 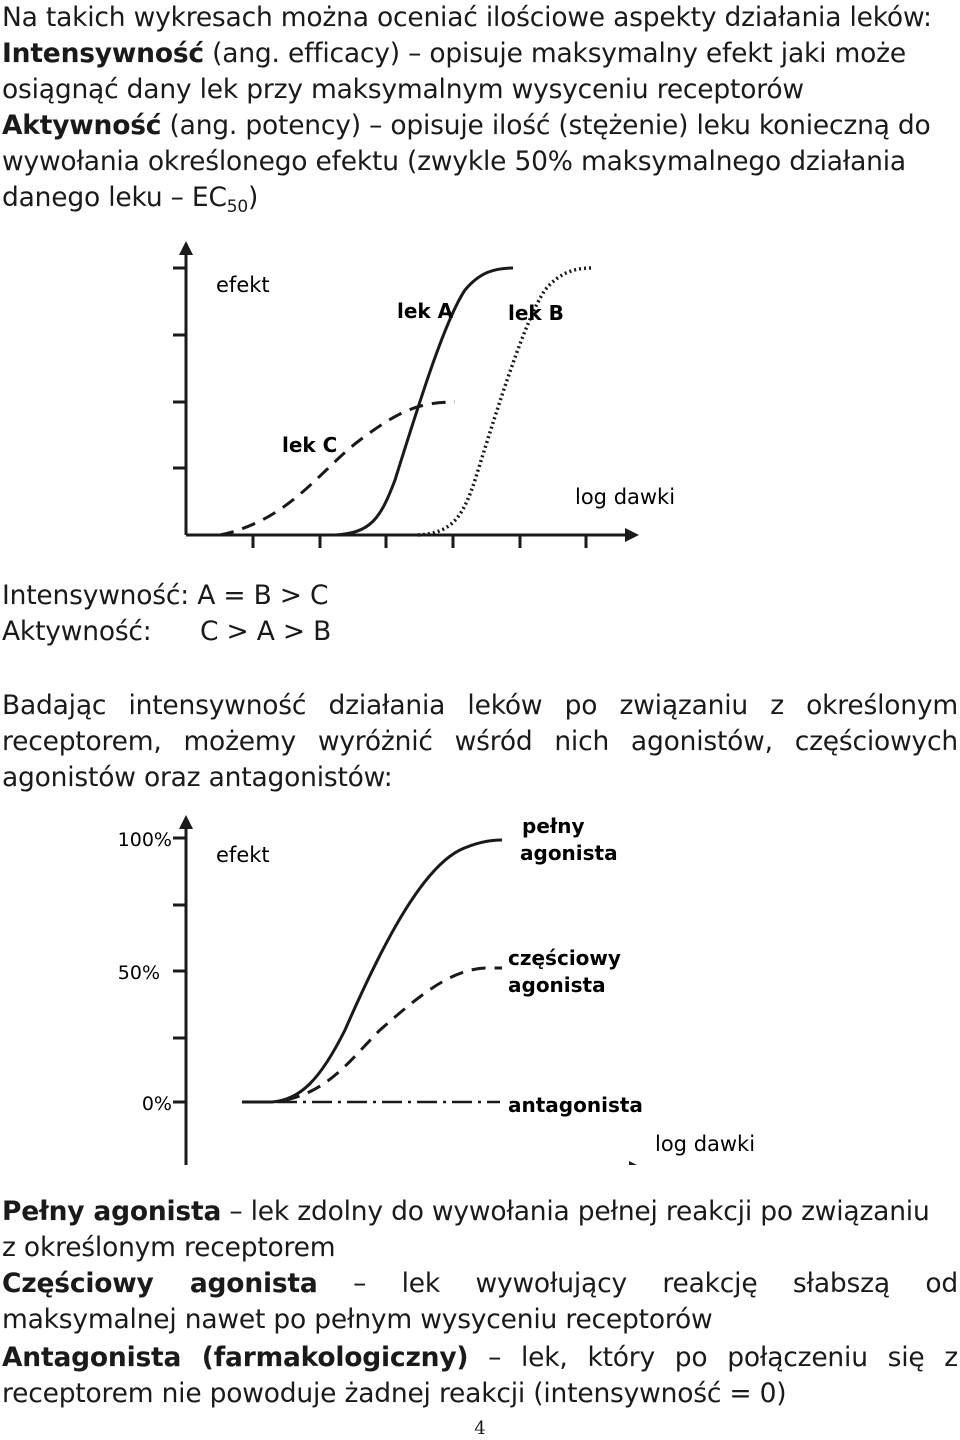 I want to click on fig1-y-ticks, so click(x=179, y=368).